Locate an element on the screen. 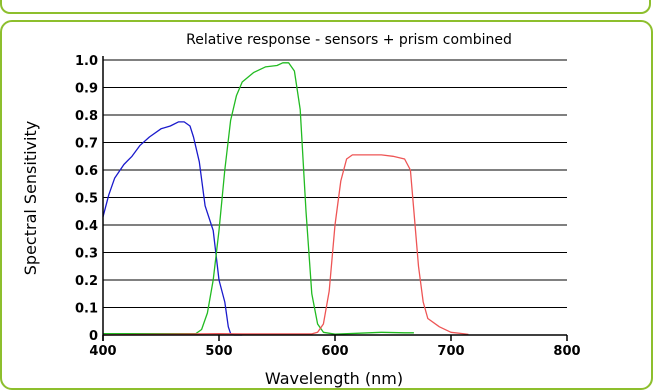 The width and height of the screenshot is (653, 390). x-tick-labels: 400 500 600 700 800 is located at coordinates (334, 351).